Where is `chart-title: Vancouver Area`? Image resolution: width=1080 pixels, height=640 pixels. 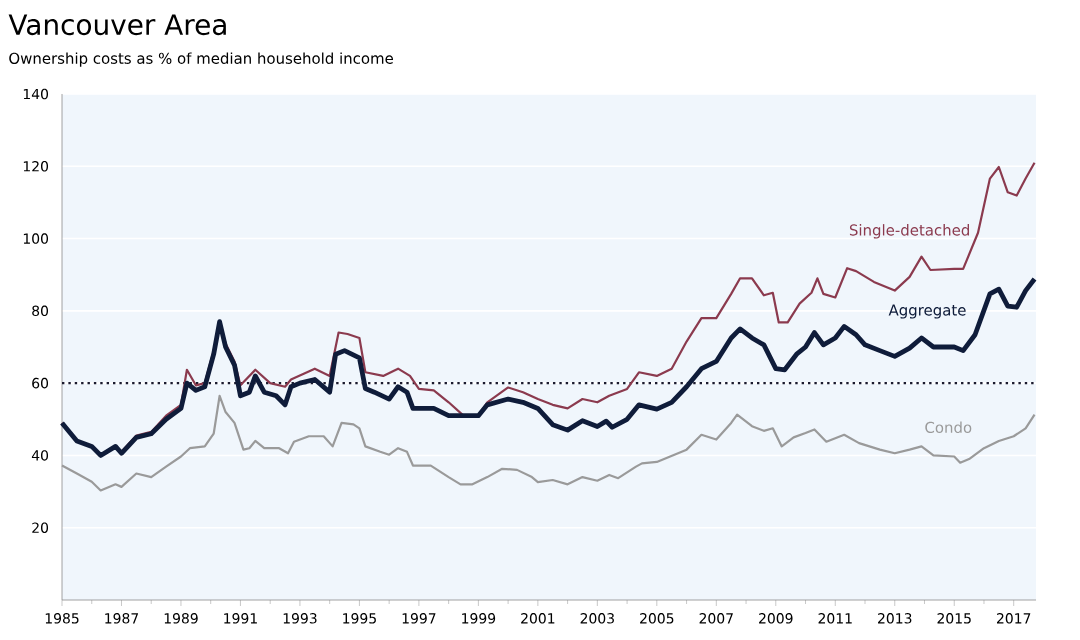
chart-title: Vancouver Area is located at coordinates (117, 25).